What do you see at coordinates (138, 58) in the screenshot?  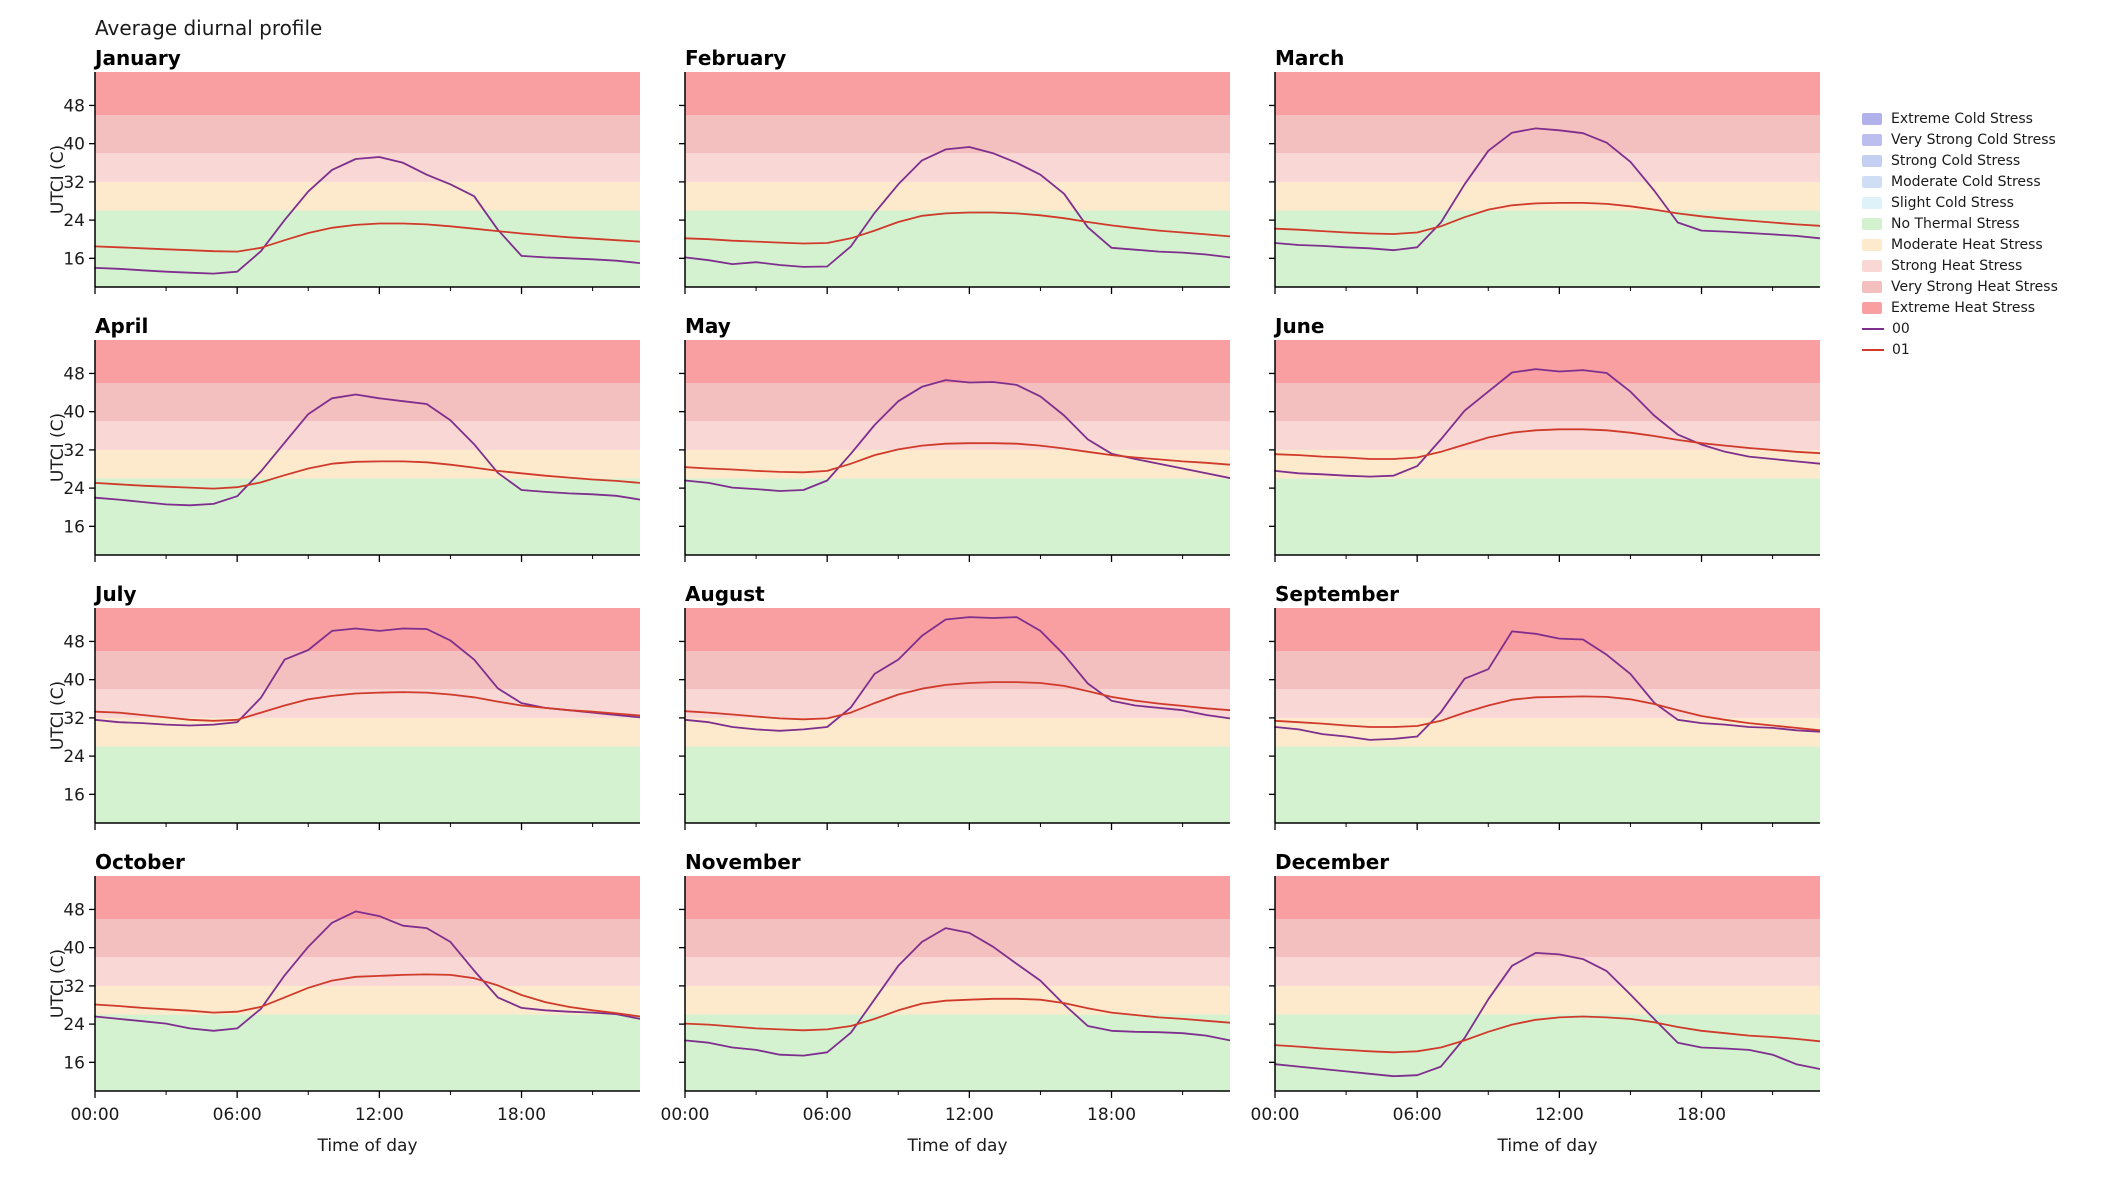 I see `month-title-january: January` at bounding box center [138, 58].